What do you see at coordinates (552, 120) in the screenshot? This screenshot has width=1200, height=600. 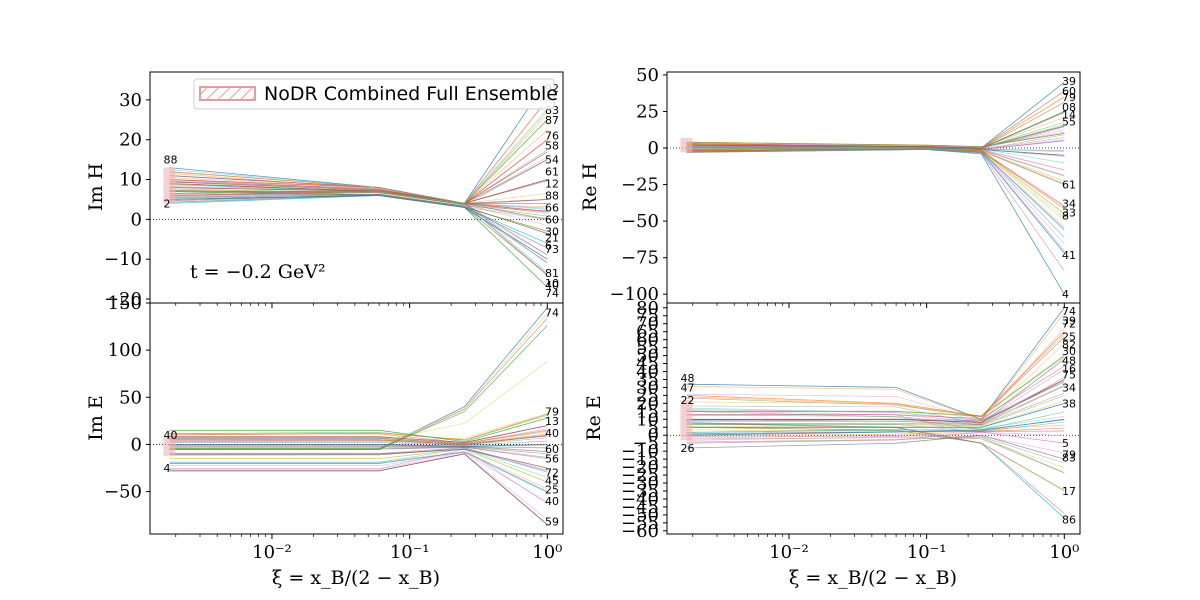 I see `replica-id-label: 87` at bounding box center [552, 120].